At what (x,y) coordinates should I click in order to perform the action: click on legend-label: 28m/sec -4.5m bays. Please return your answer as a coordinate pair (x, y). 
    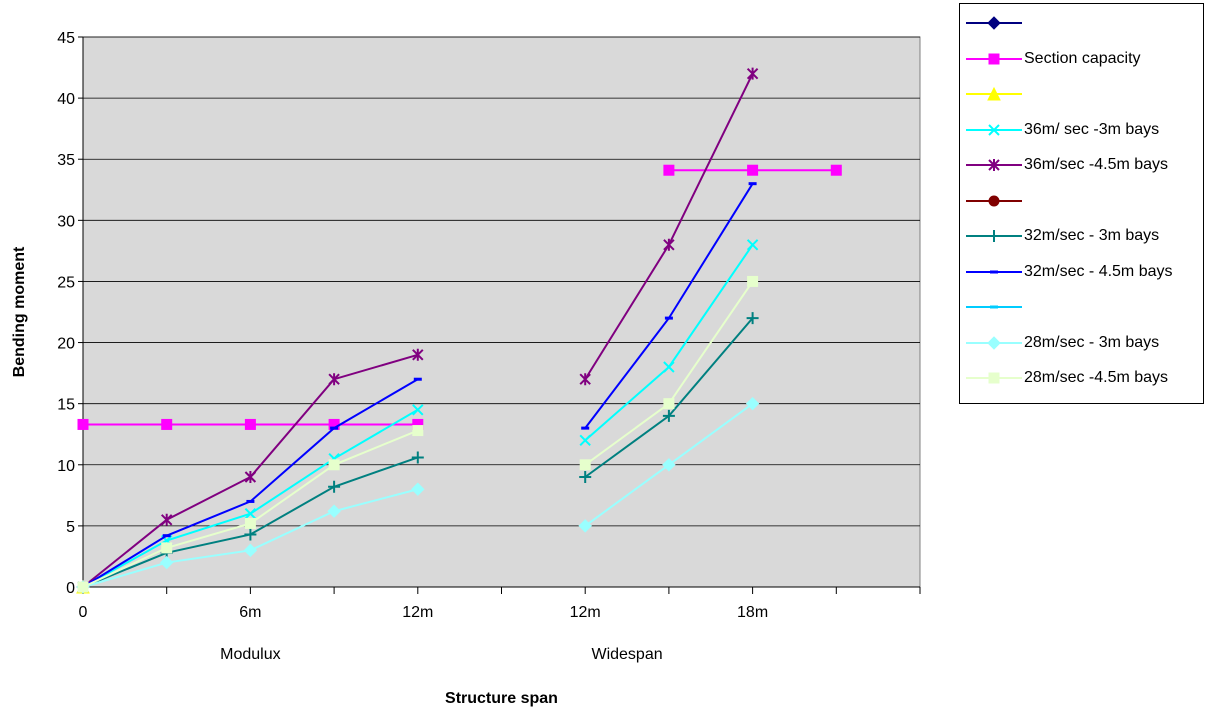
    Looking at the image, I should click on (1096, 377).